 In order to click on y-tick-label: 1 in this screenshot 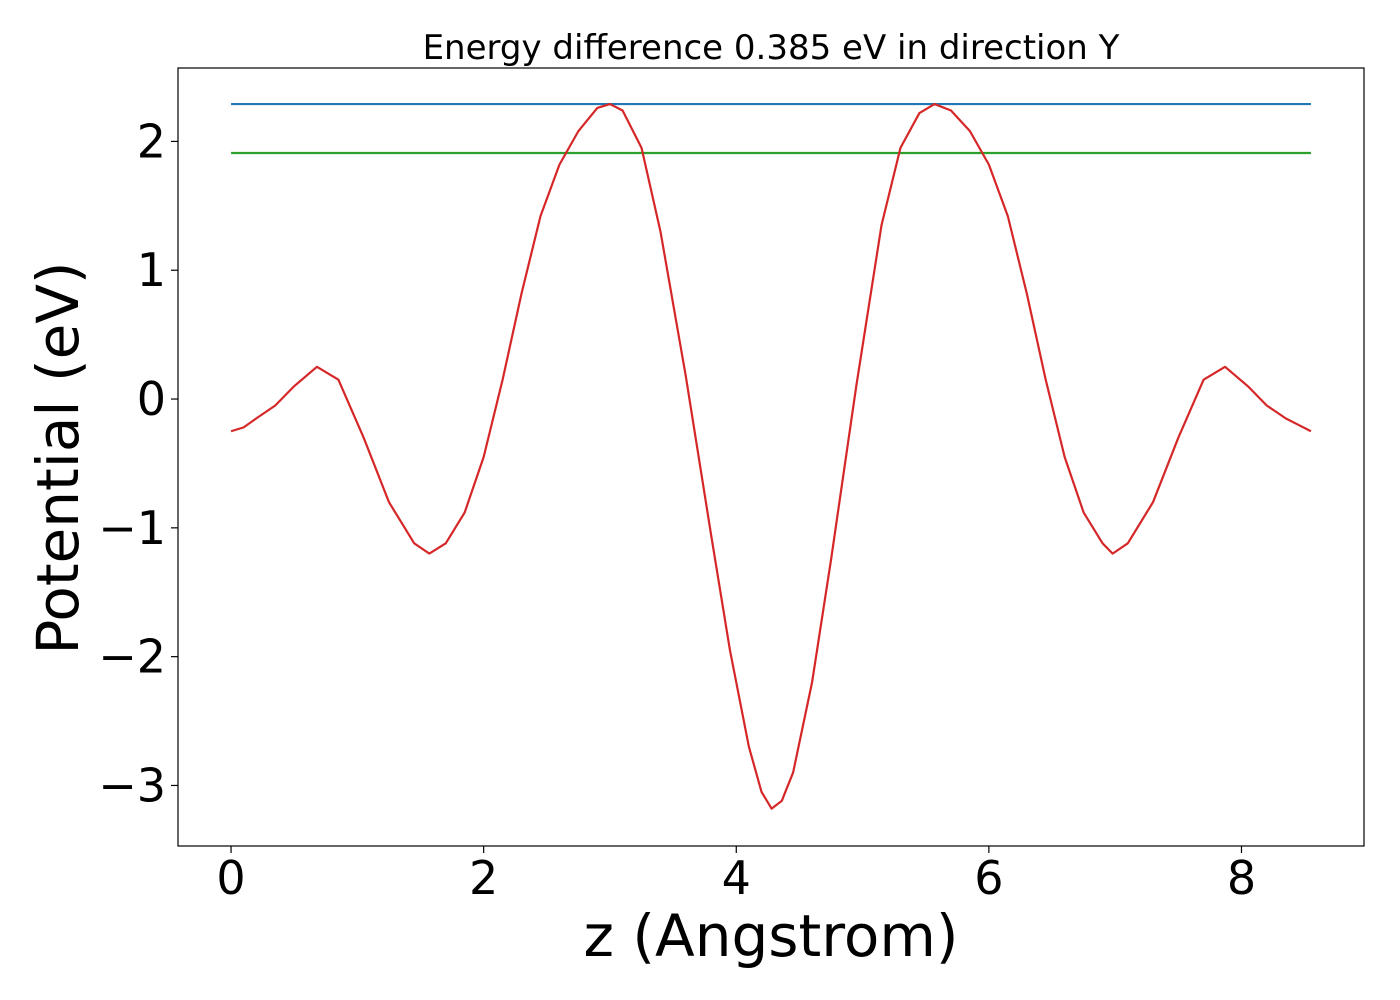, I will do `click(151, 270)`.